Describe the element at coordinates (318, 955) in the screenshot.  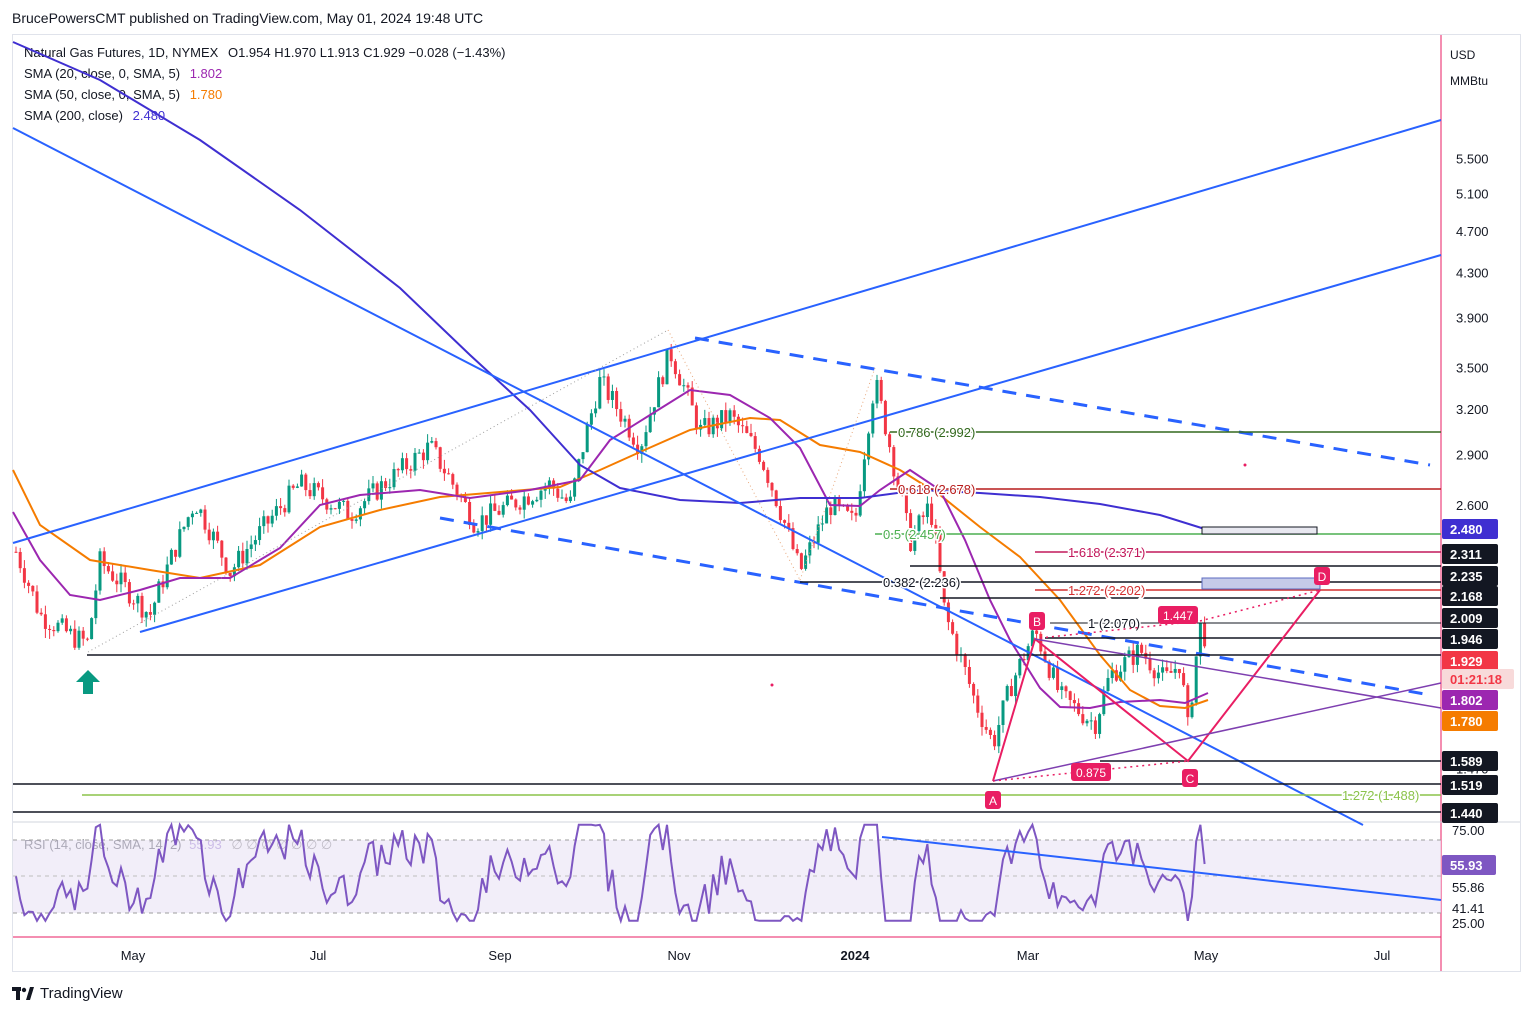
I see `x-tick-label: Jul` at that location.